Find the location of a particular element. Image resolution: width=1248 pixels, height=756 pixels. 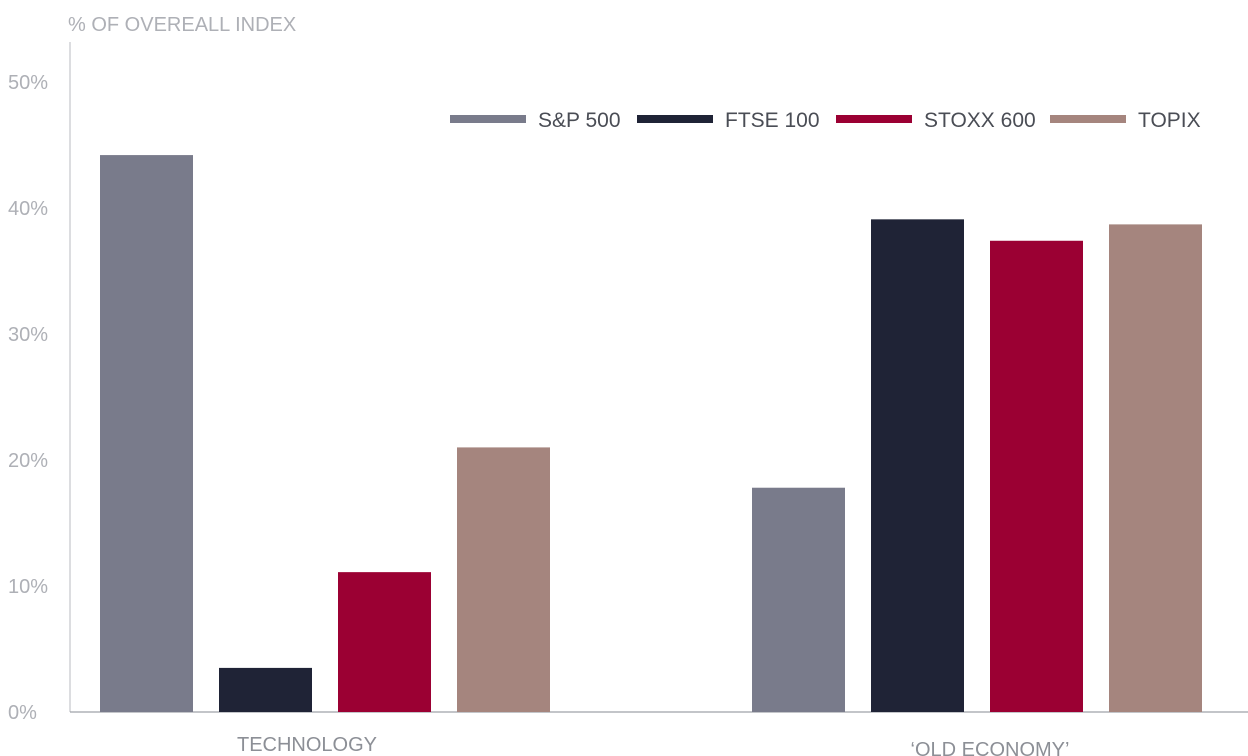

legend-label: FTSE 100 is located at coordinates (772, 120).